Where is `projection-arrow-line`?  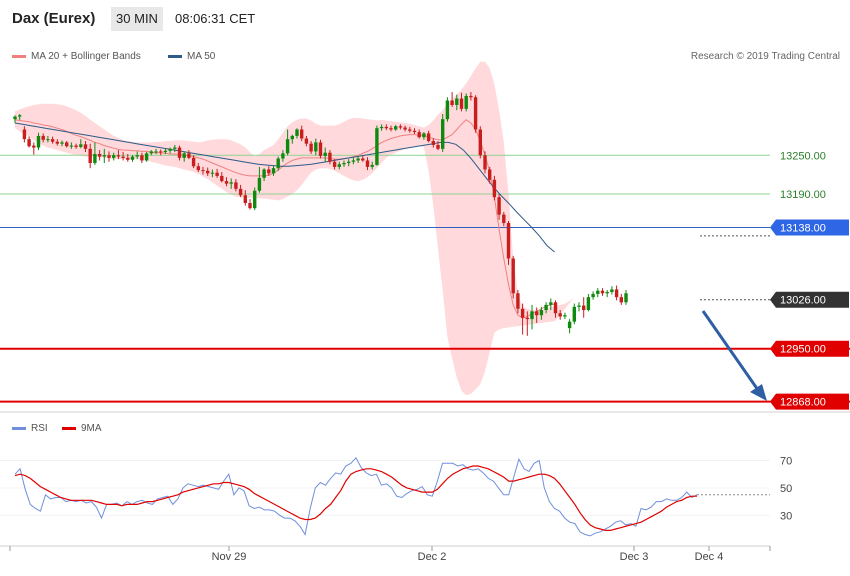 projection-arrow-line is located at coordinates (730, 350).